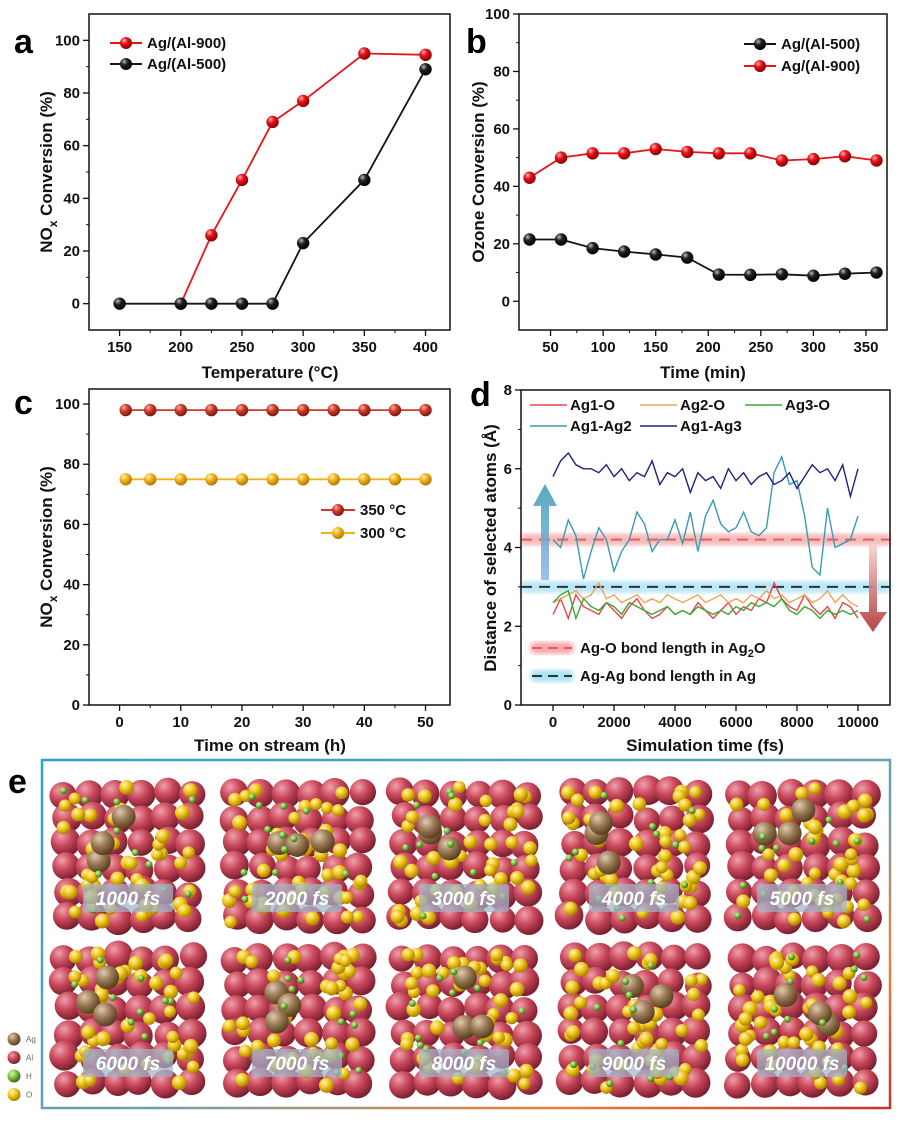  What do you see at coordinates (14, 1076) in the screenshot?
I see `atom-legend-h-icon` at bounding box center [14, 1076].